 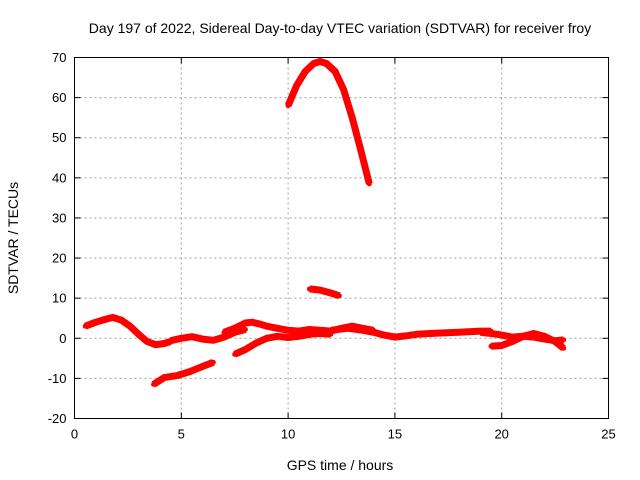 I want to click on y-tick-label: -10, so click(x=57, y=378).